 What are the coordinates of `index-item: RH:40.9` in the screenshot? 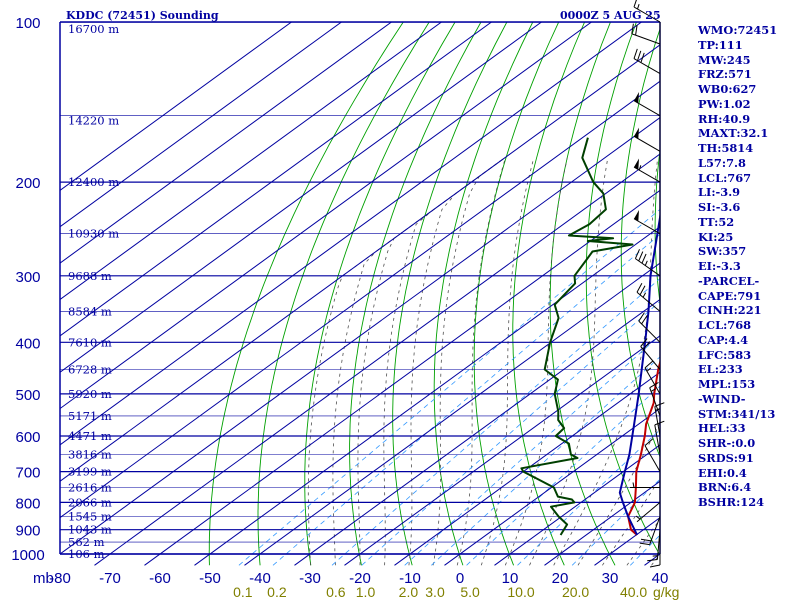 It's located at (724, 118).